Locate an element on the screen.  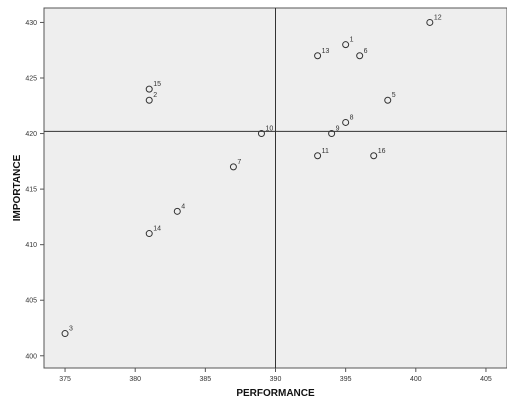
point-label: 9 is located at coordinates (338, 129).